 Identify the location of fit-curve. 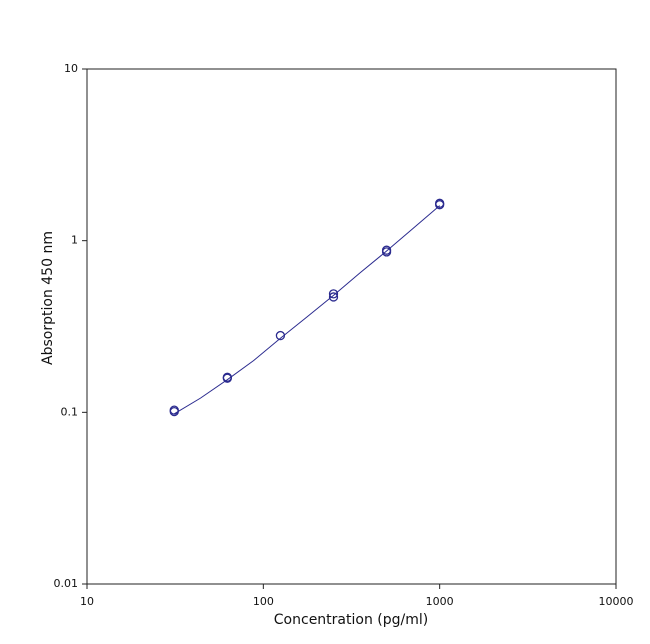
(307, 310).